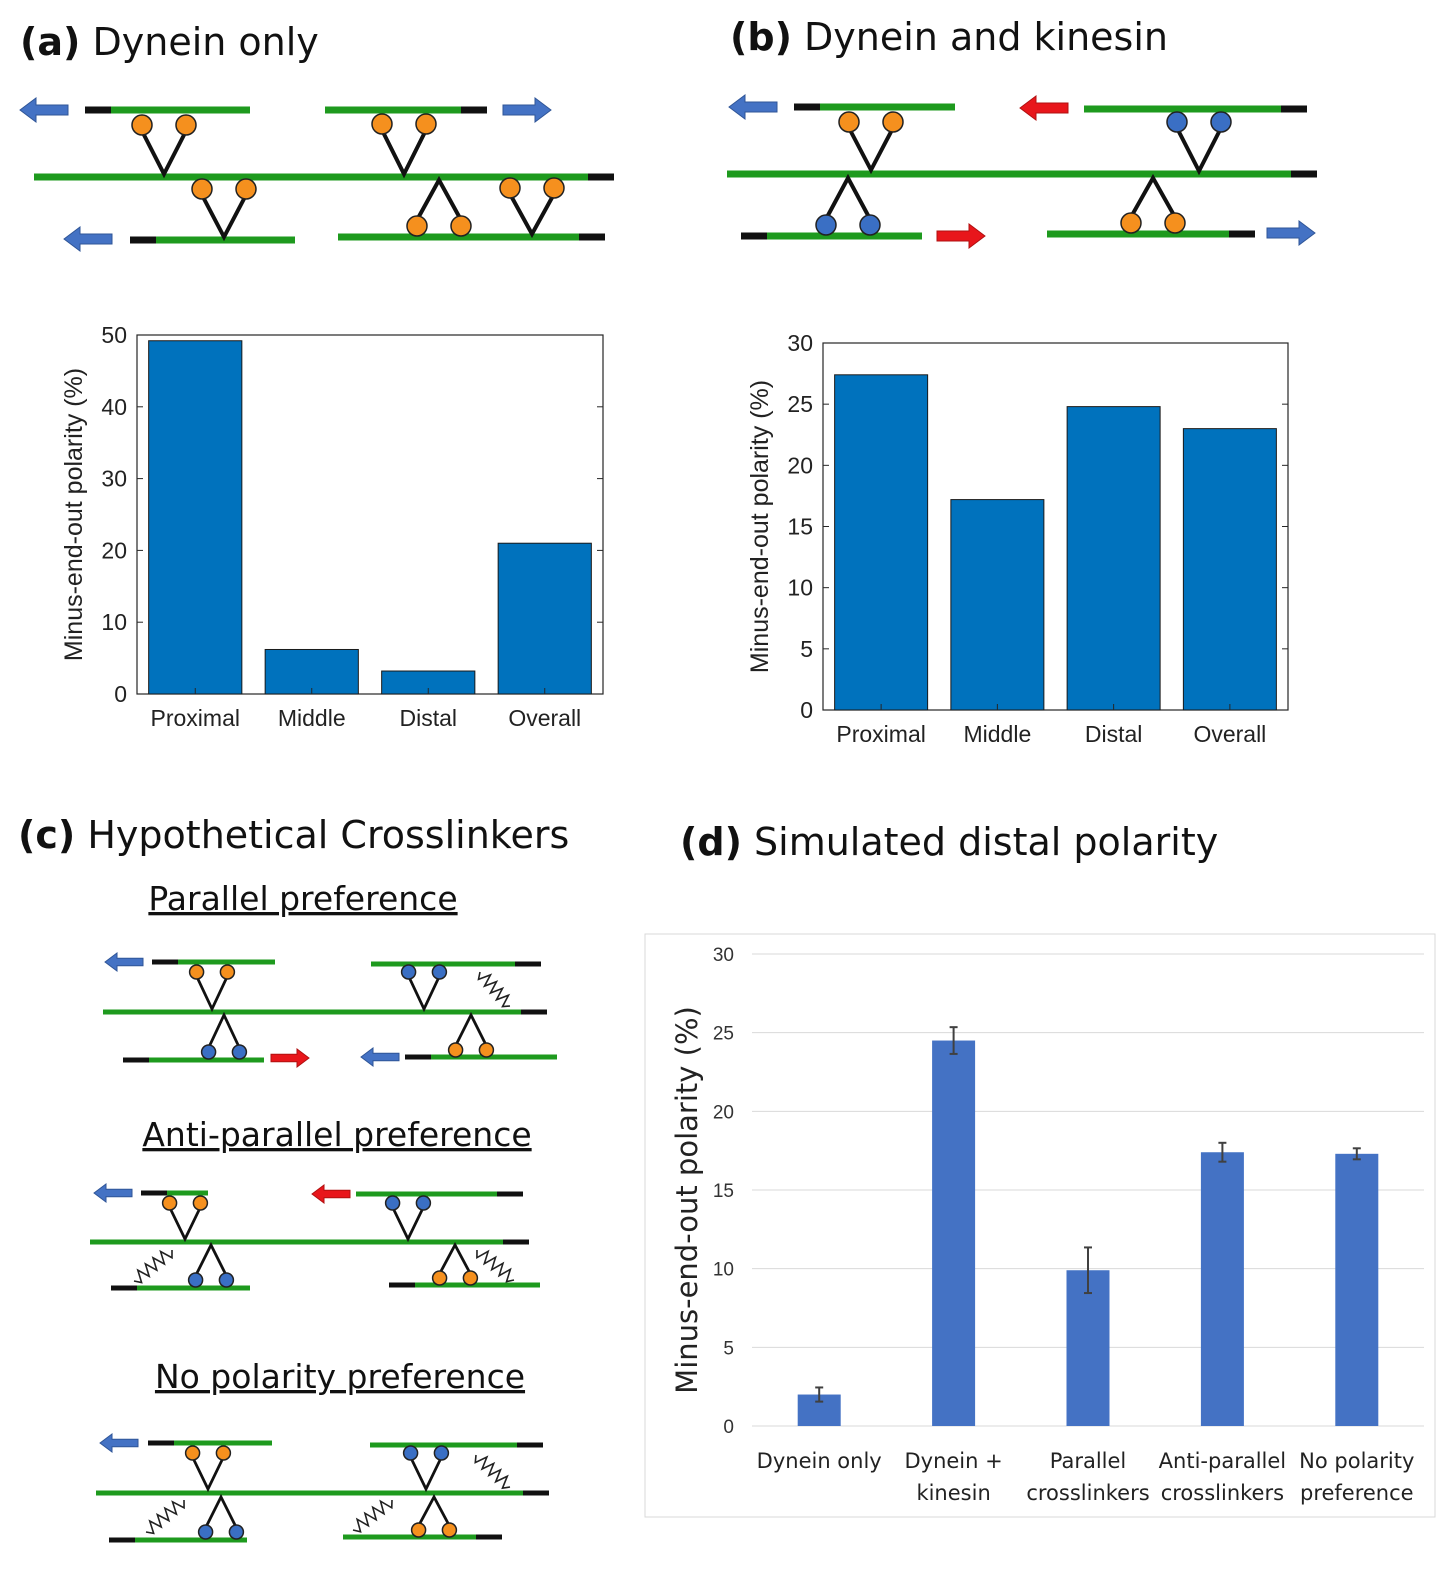 This screenshot has width=1440, height=1572. What do you see at coordinates (954, 1233) in the screenshot?
I see `bar-dynein-kinesin` at bounding box center [954, 1233].